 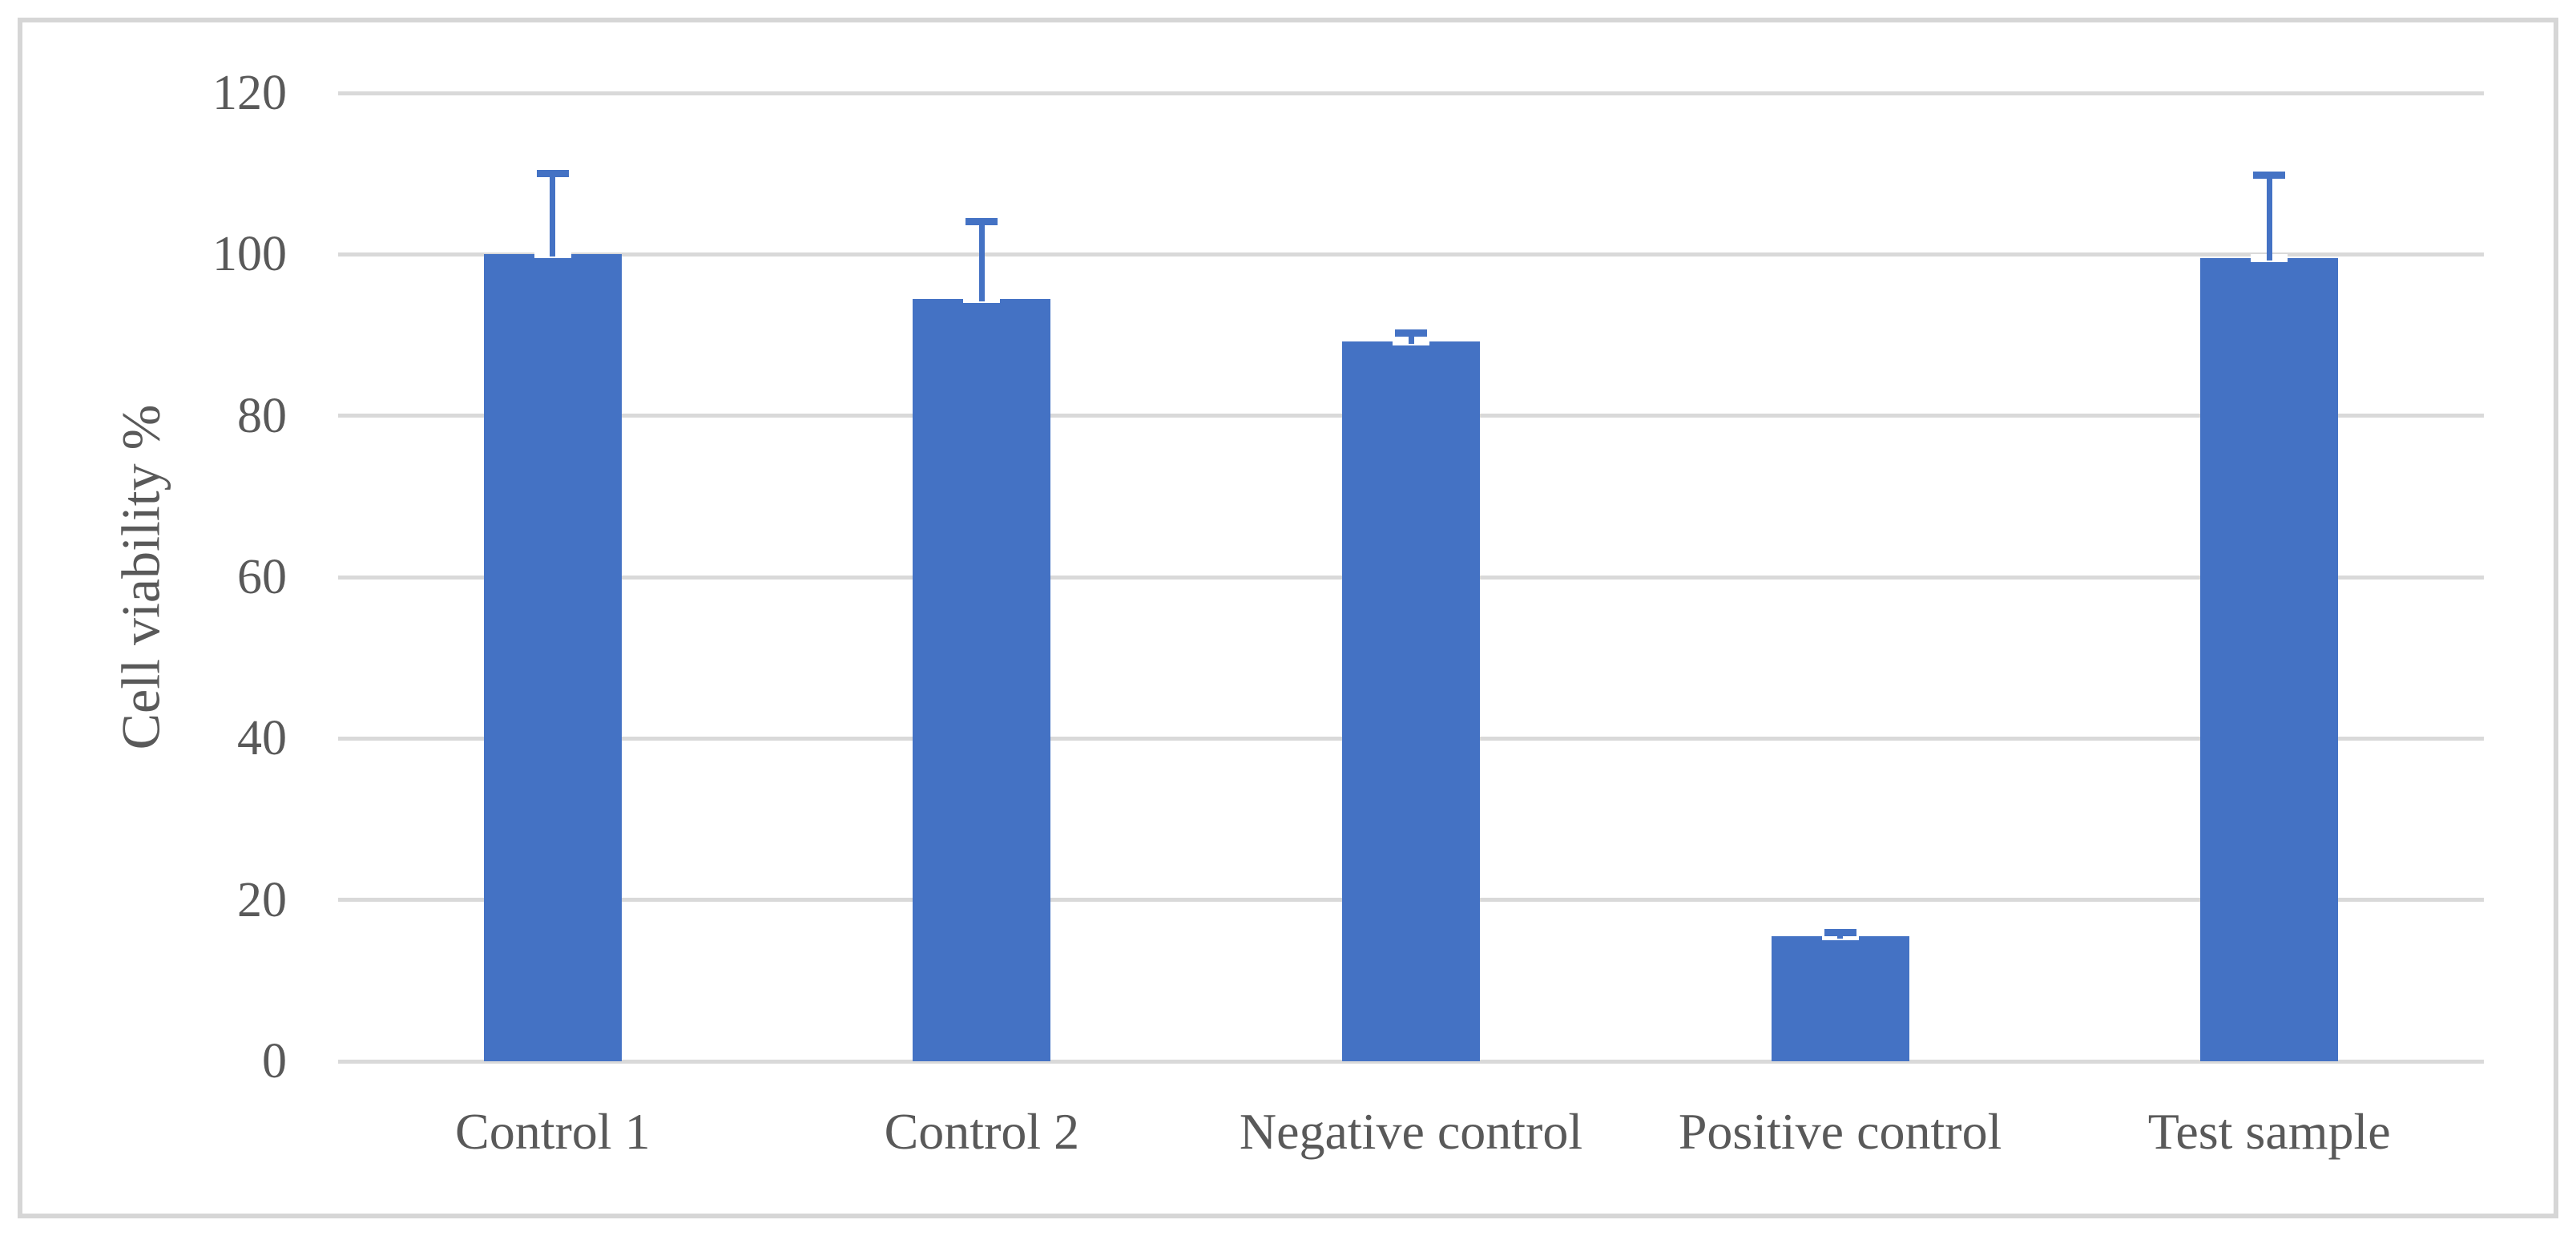 What do you see at coordinates (2269, 659) in the screenshot?
I see `bar-test-sample` at bounding box center [2269, 659].